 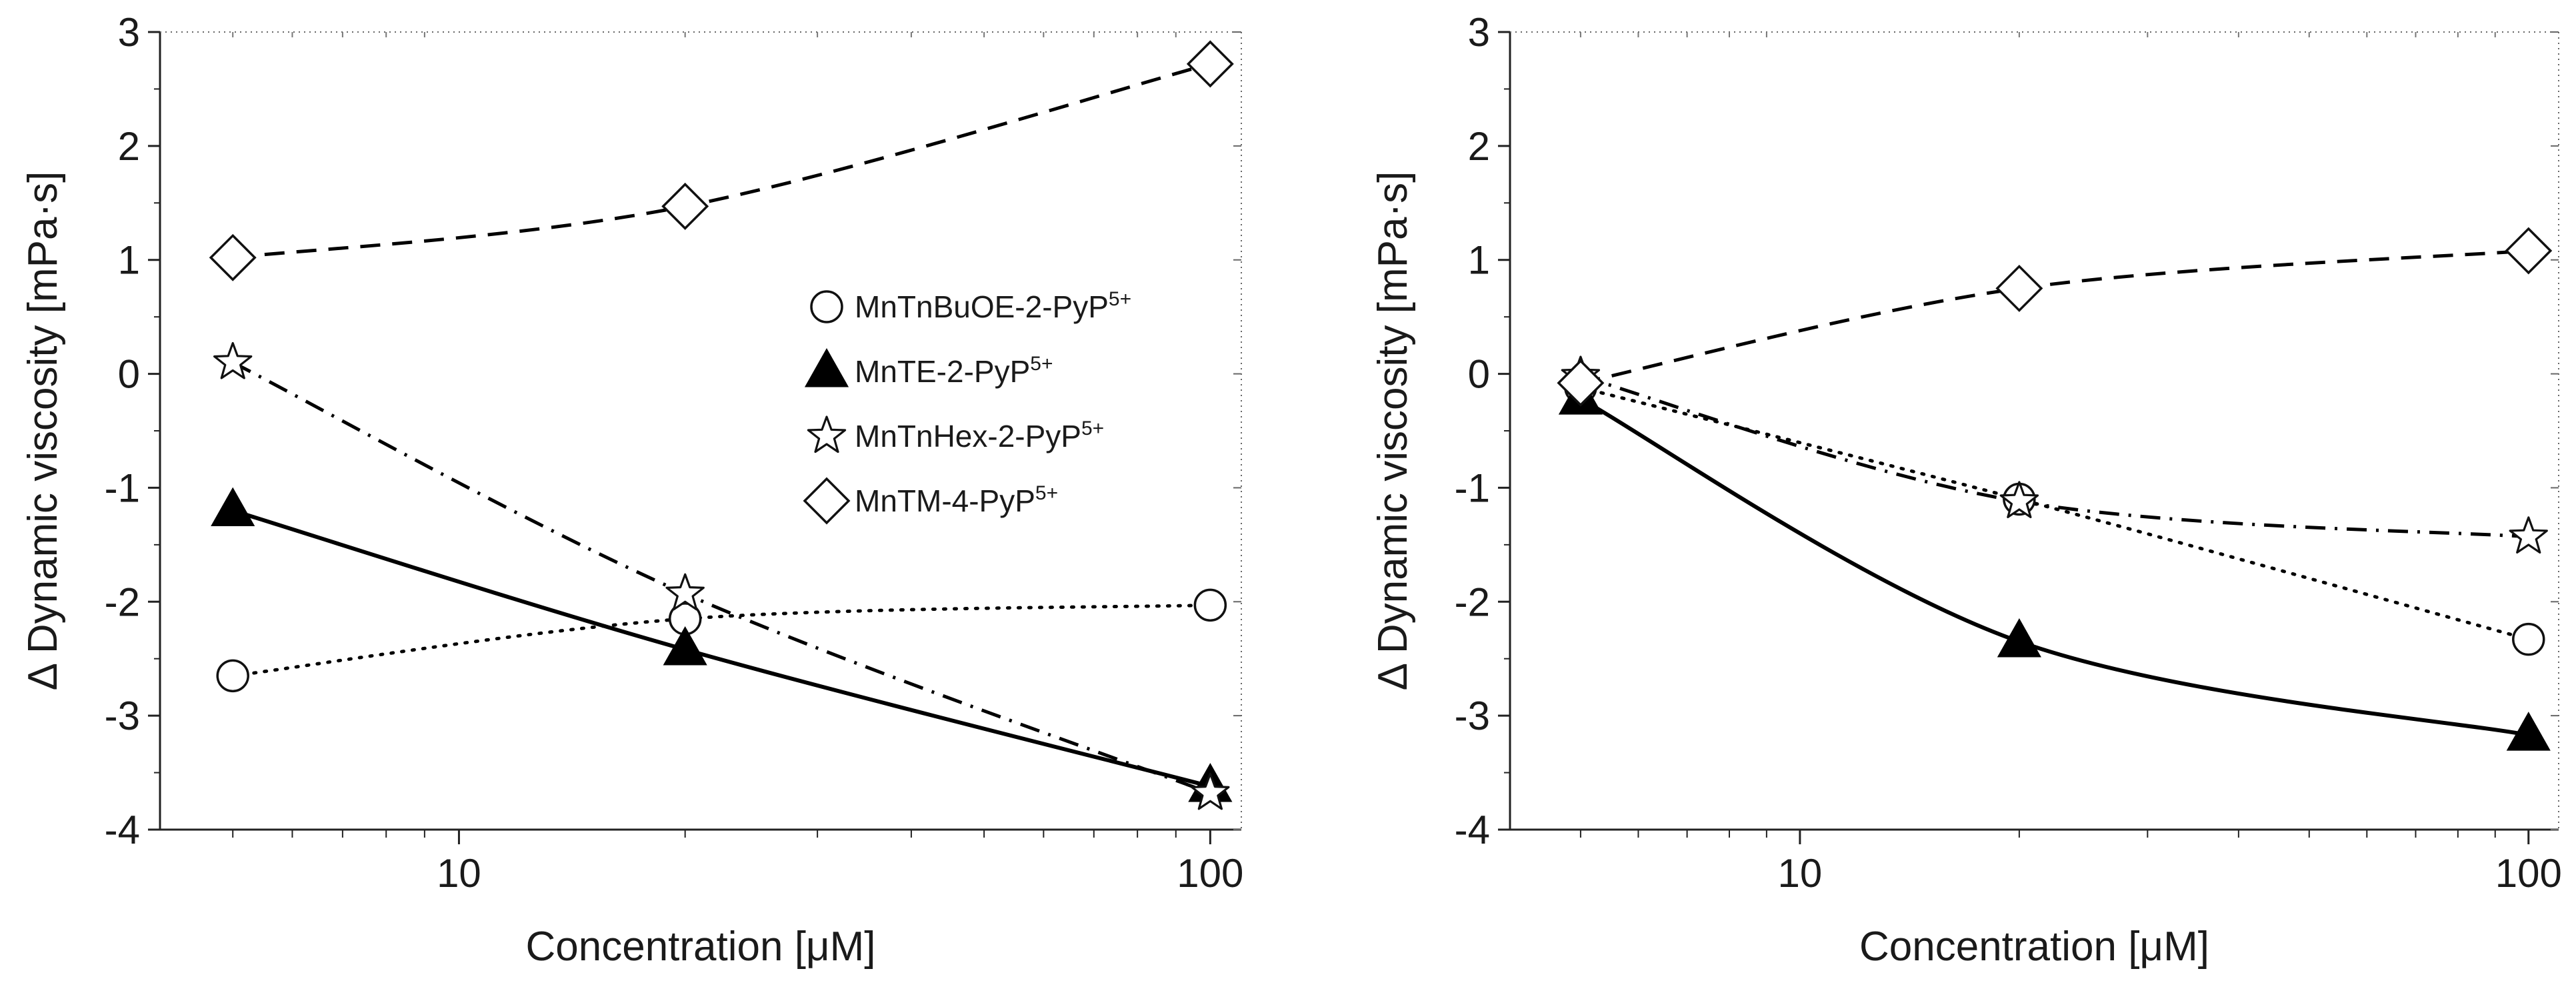 I want to click on legend-label-name: MnTnHex-2-PyP, so click(x=968, y=436).